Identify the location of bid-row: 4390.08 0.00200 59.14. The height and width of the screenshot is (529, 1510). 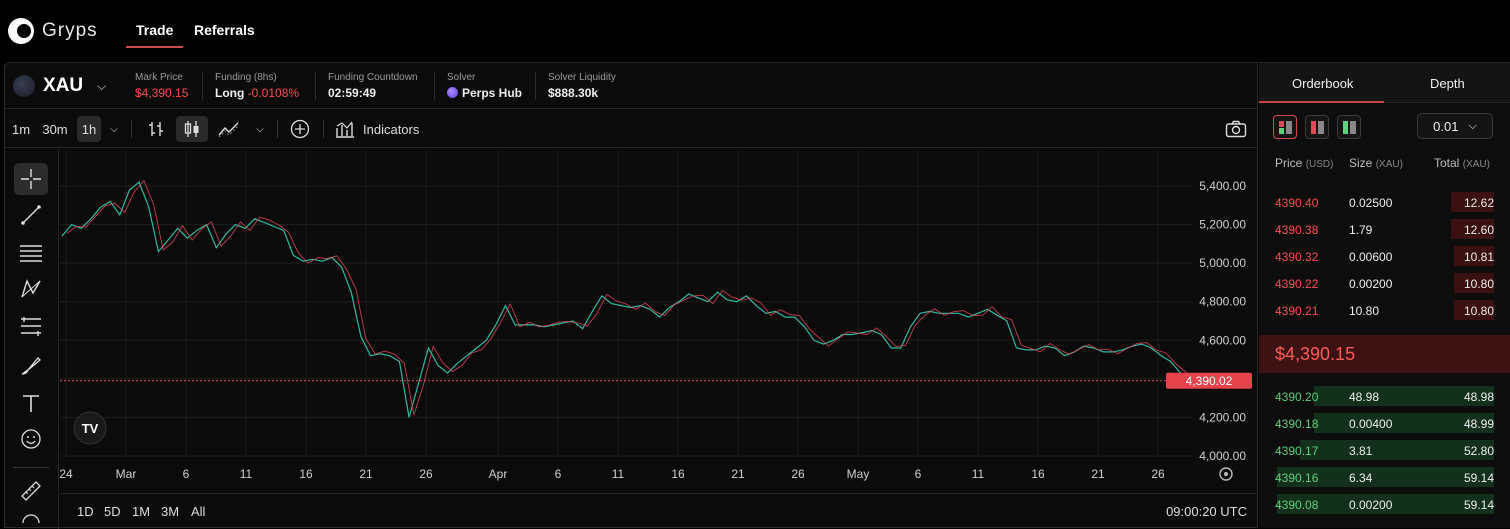
(1384, 504).